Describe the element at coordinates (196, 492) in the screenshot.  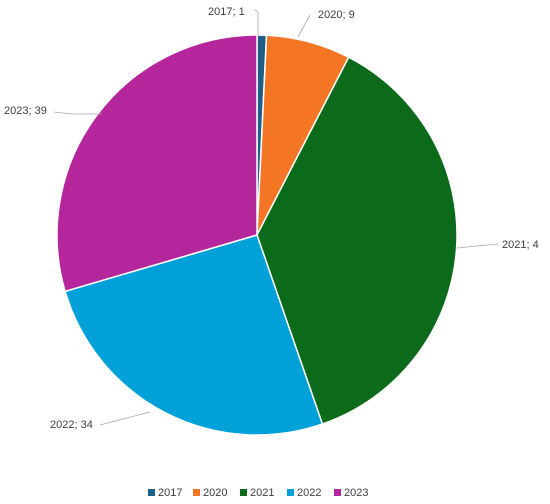
I see `legend-swatch-2020` at that location.